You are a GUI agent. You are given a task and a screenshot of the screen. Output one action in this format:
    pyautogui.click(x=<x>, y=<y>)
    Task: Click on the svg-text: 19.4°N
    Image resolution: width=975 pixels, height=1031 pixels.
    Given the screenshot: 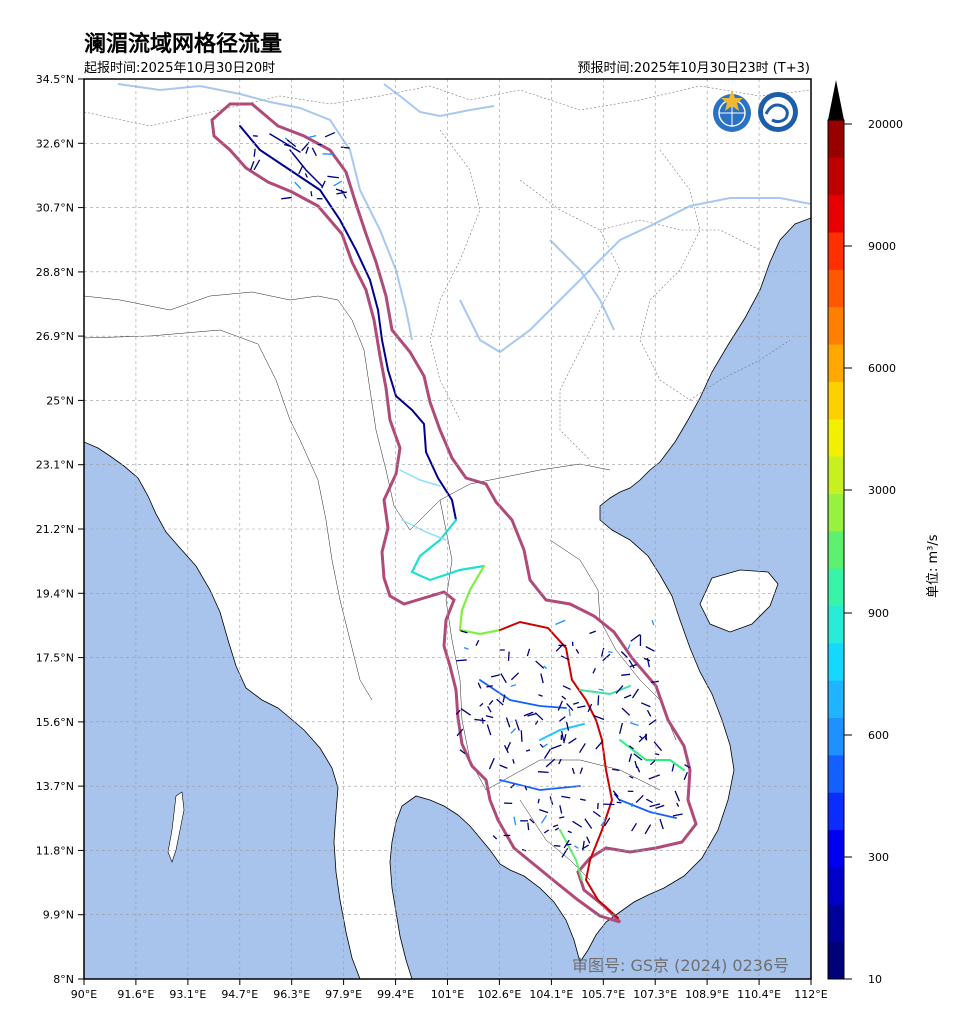 What is the action you would take?
    pyautogui.click(x=55, y=593)
    